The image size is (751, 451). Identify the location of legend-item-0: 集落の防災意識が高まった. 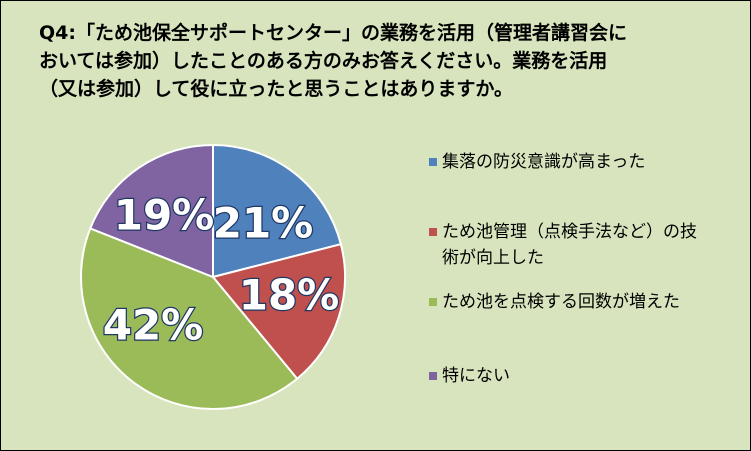
(570, 162).